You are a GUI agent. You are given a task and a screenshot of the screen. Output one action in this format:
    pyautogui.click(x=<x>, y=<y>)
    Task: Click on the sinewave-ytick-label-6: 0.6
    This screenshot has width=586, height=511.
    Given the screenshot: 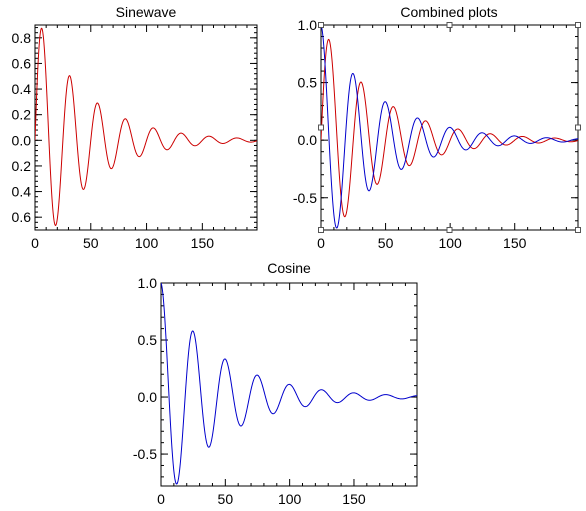 What is the action you would take?
    pyautogui.click(x=22, y=63)
    